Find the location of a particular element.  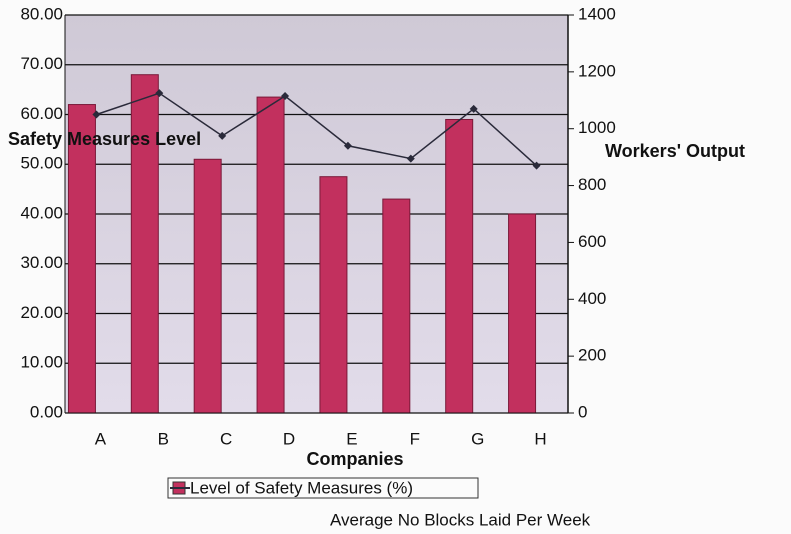

x-axis-title: Companies is located at coordinates (354, 459).